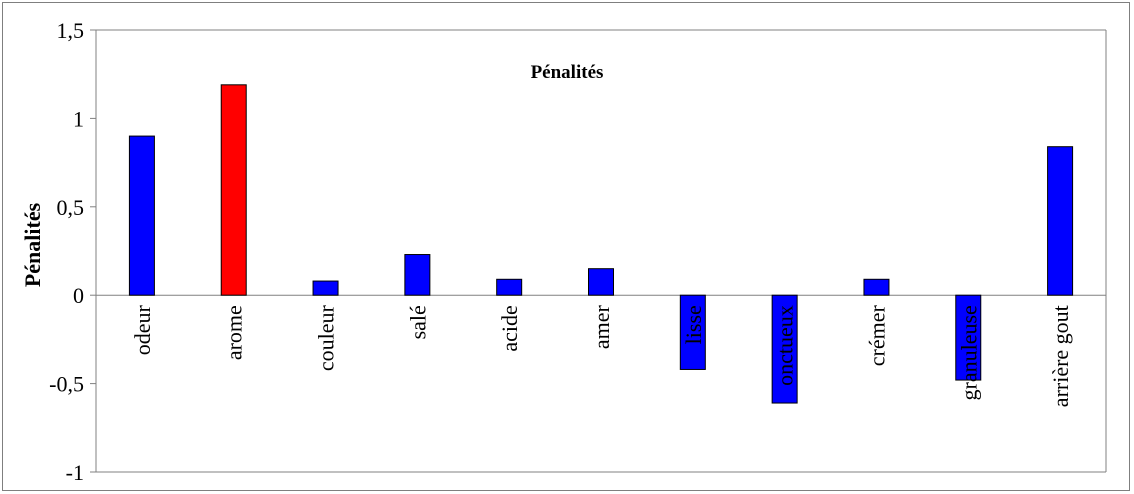 The image size is (1134, 494). I want to click on x-tick-label: crémer, so click(876, 336).